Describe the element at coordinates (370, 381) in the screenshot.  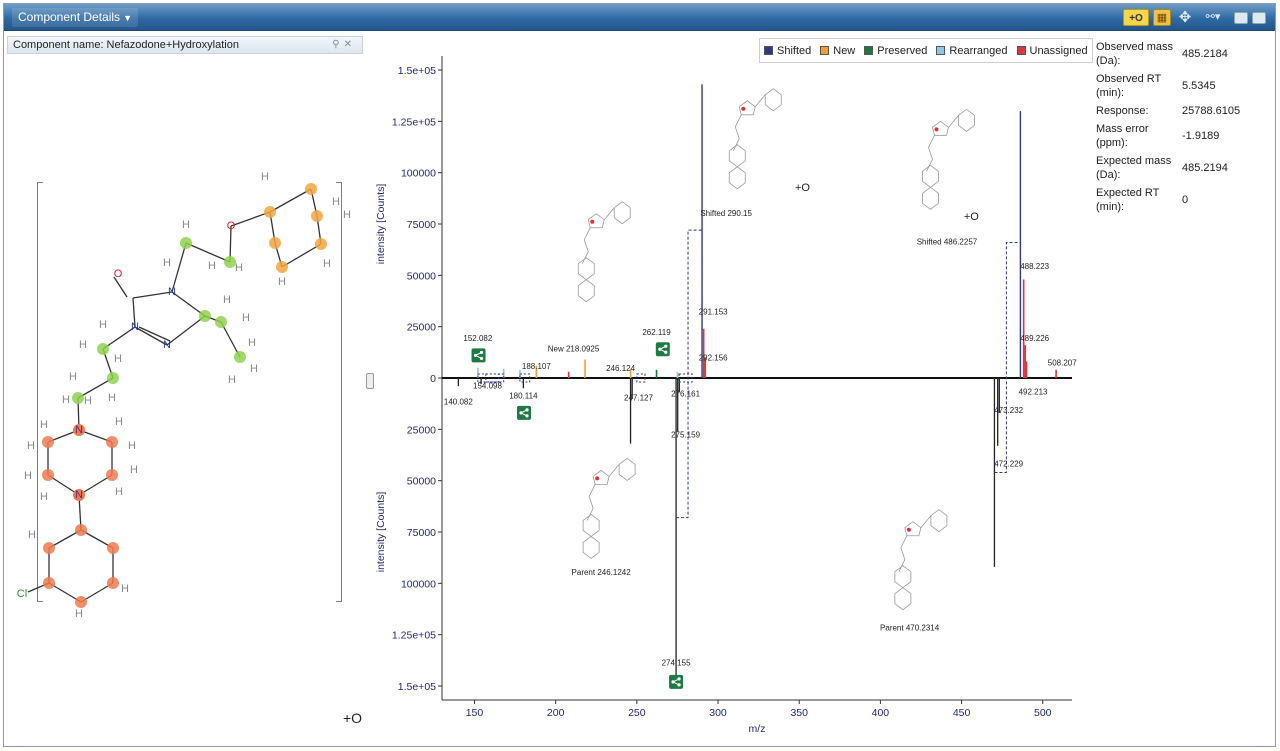
I see `panel-splitter-handle` at that location.